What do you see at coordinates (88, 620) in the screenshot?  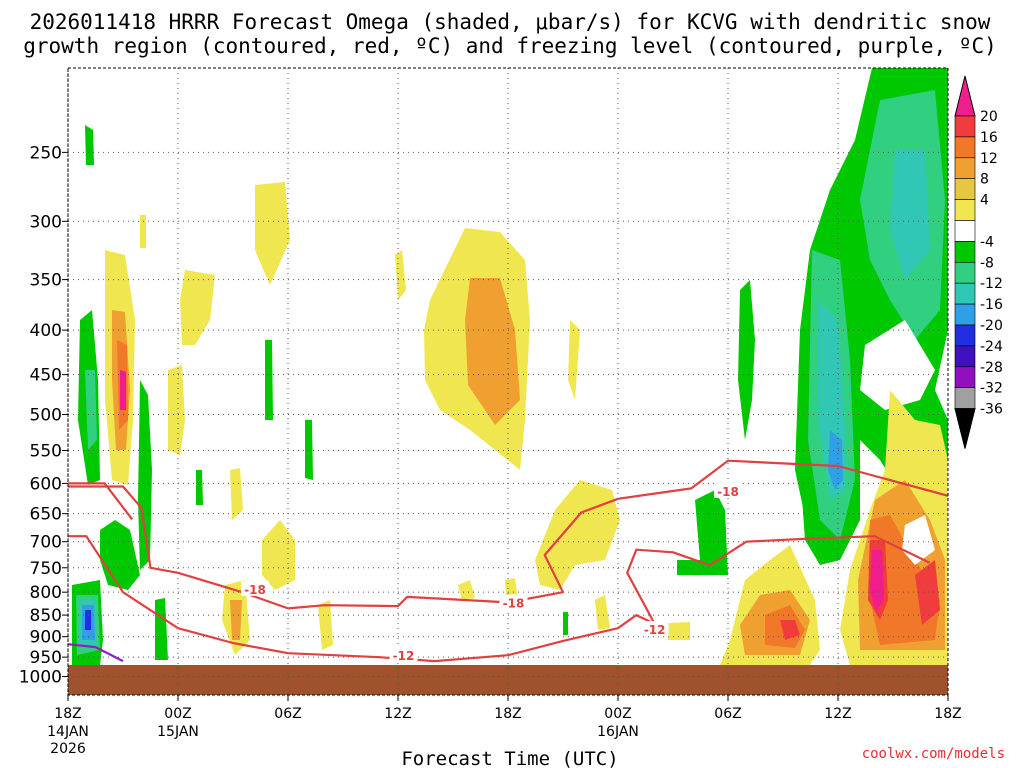 I see `navy-lowleft` at bounding box center [88, 620].